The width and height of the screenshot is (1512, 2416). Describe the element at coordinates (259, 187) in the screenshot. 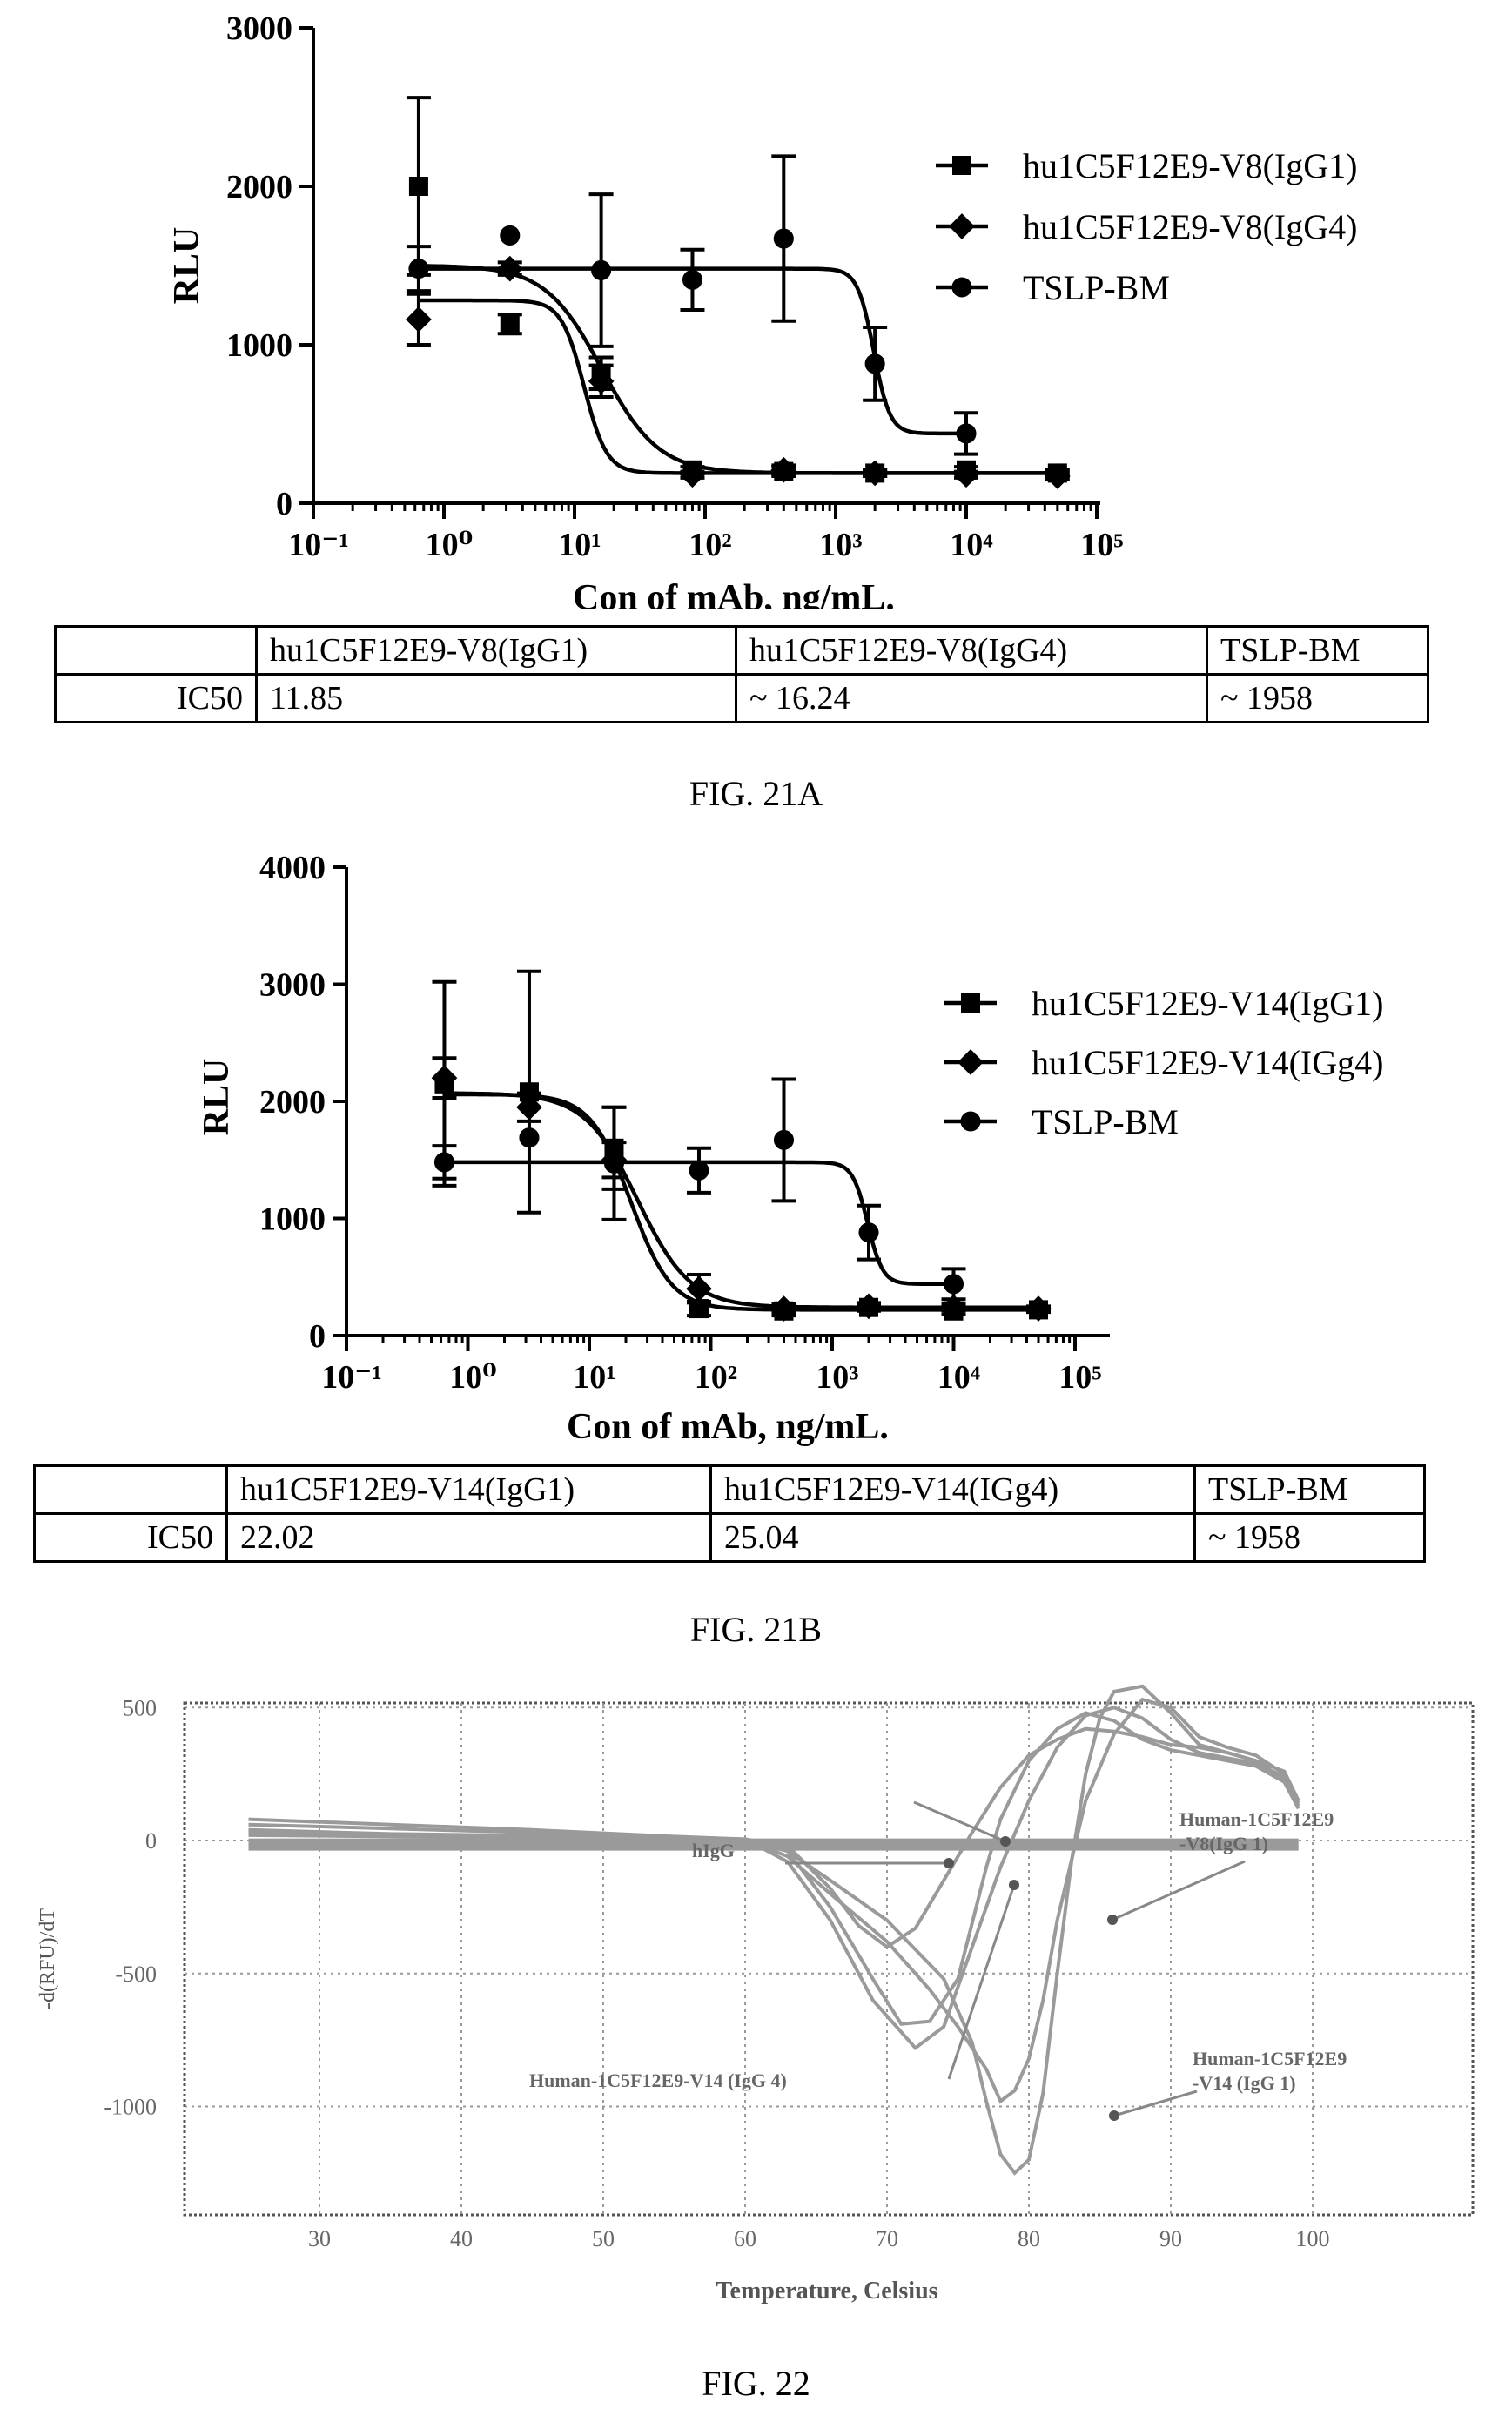

I see `a-y-tick-label: 2000` at that location.